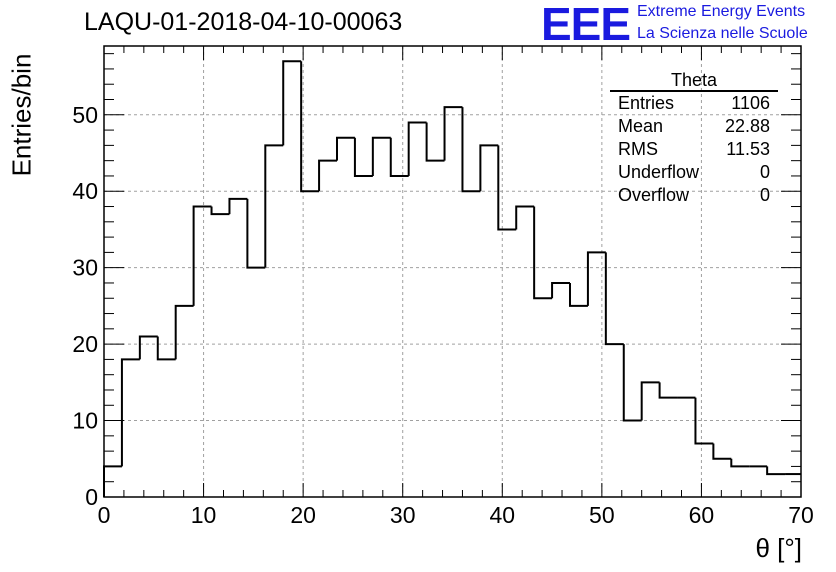 Image resolution: width=836 pixels, height=572 pixels. I want to click on stats-title: Theta, so click(694, 81).